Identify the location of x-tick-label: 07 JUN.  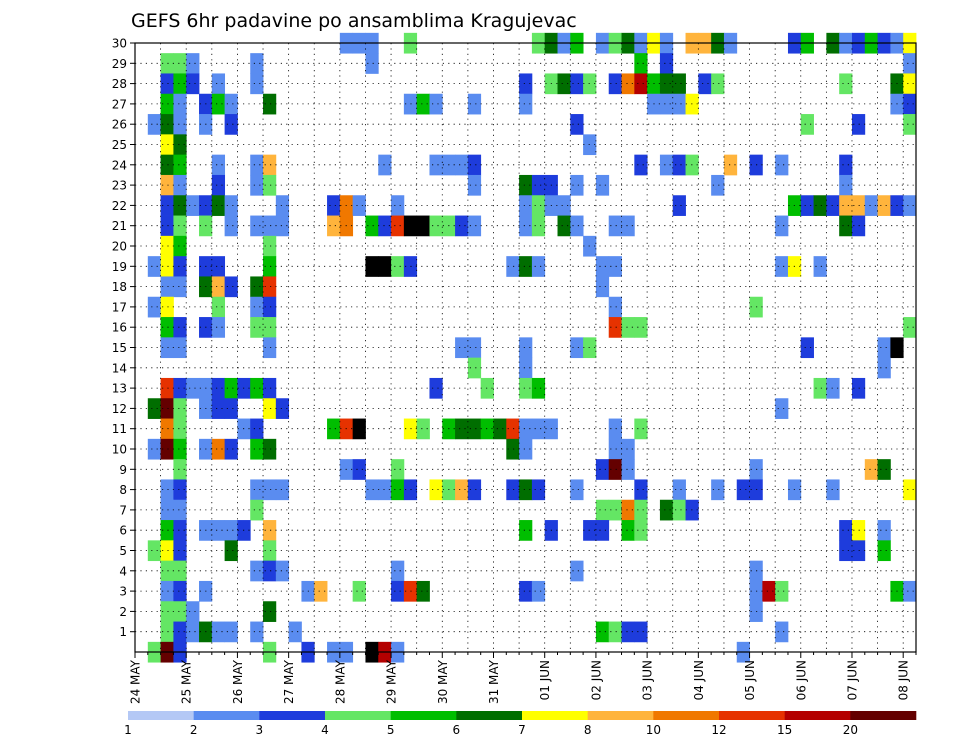
(852, 680).